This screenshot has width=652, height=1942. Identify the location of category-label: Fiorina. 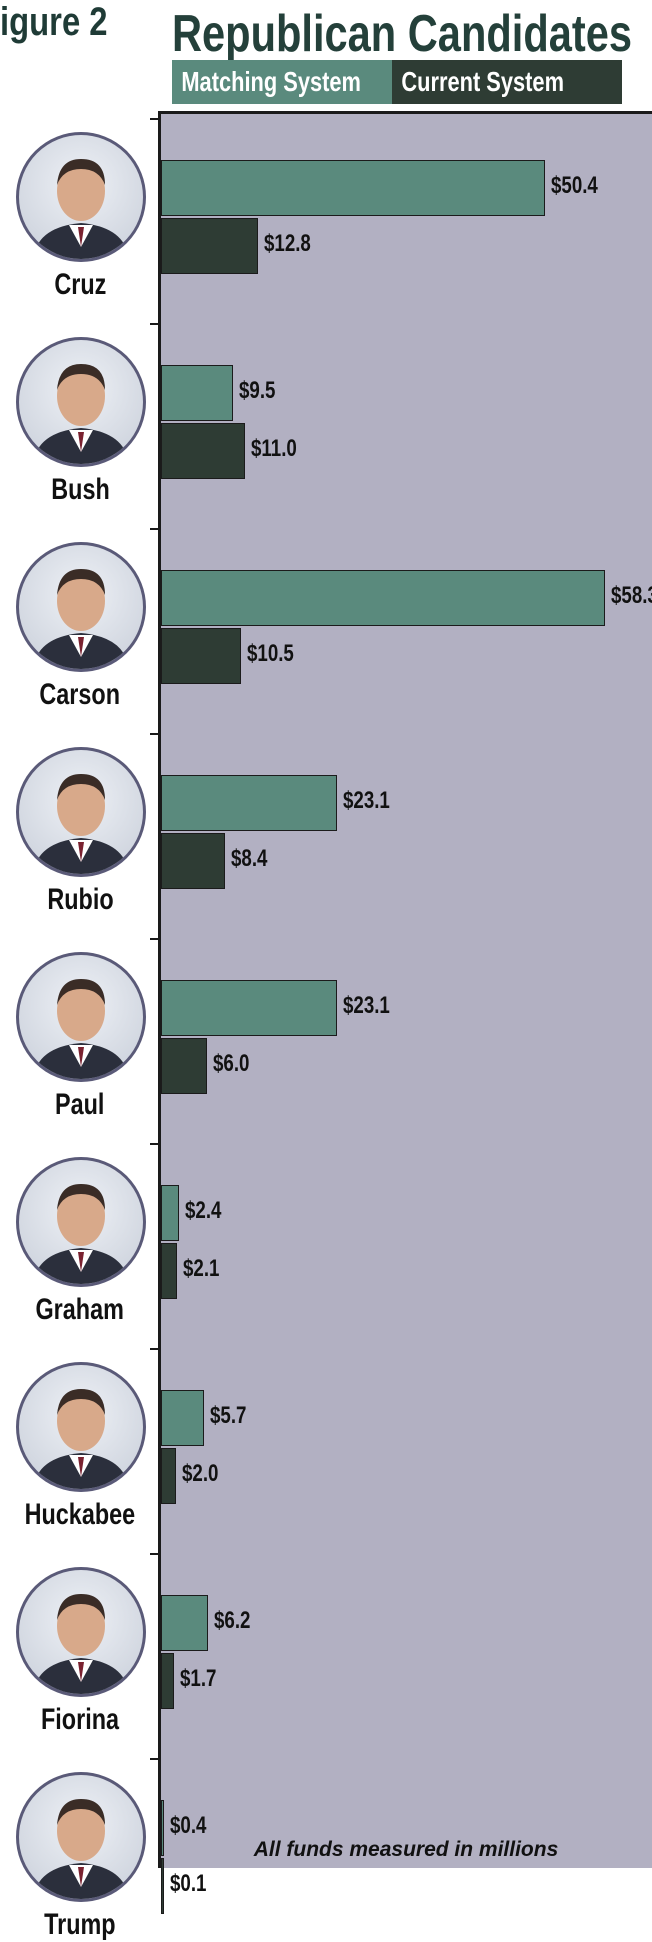
(80, 1720).